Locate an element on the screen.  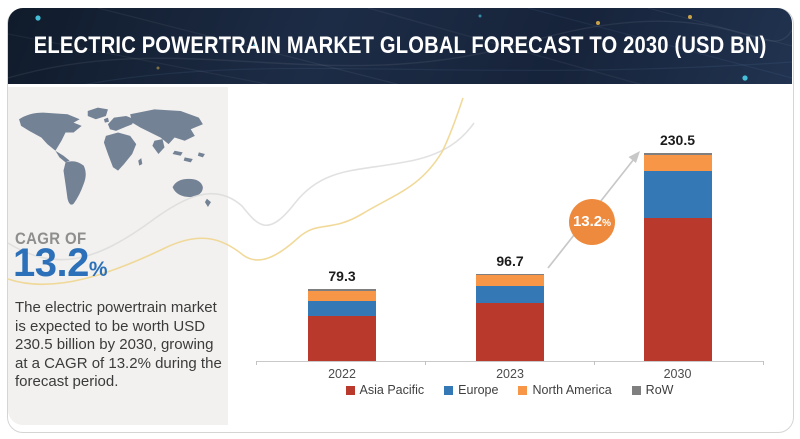
legend-item-asia-pacific: Asia Pacific is located at coordinates (385, 390).